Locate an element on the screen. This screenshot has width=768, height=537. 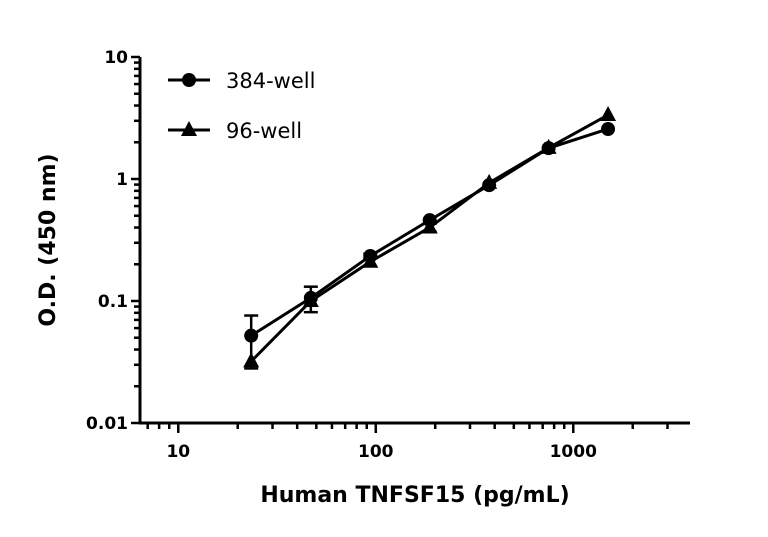
x-tick-label: 1000 is located at coordinates (573, 452).